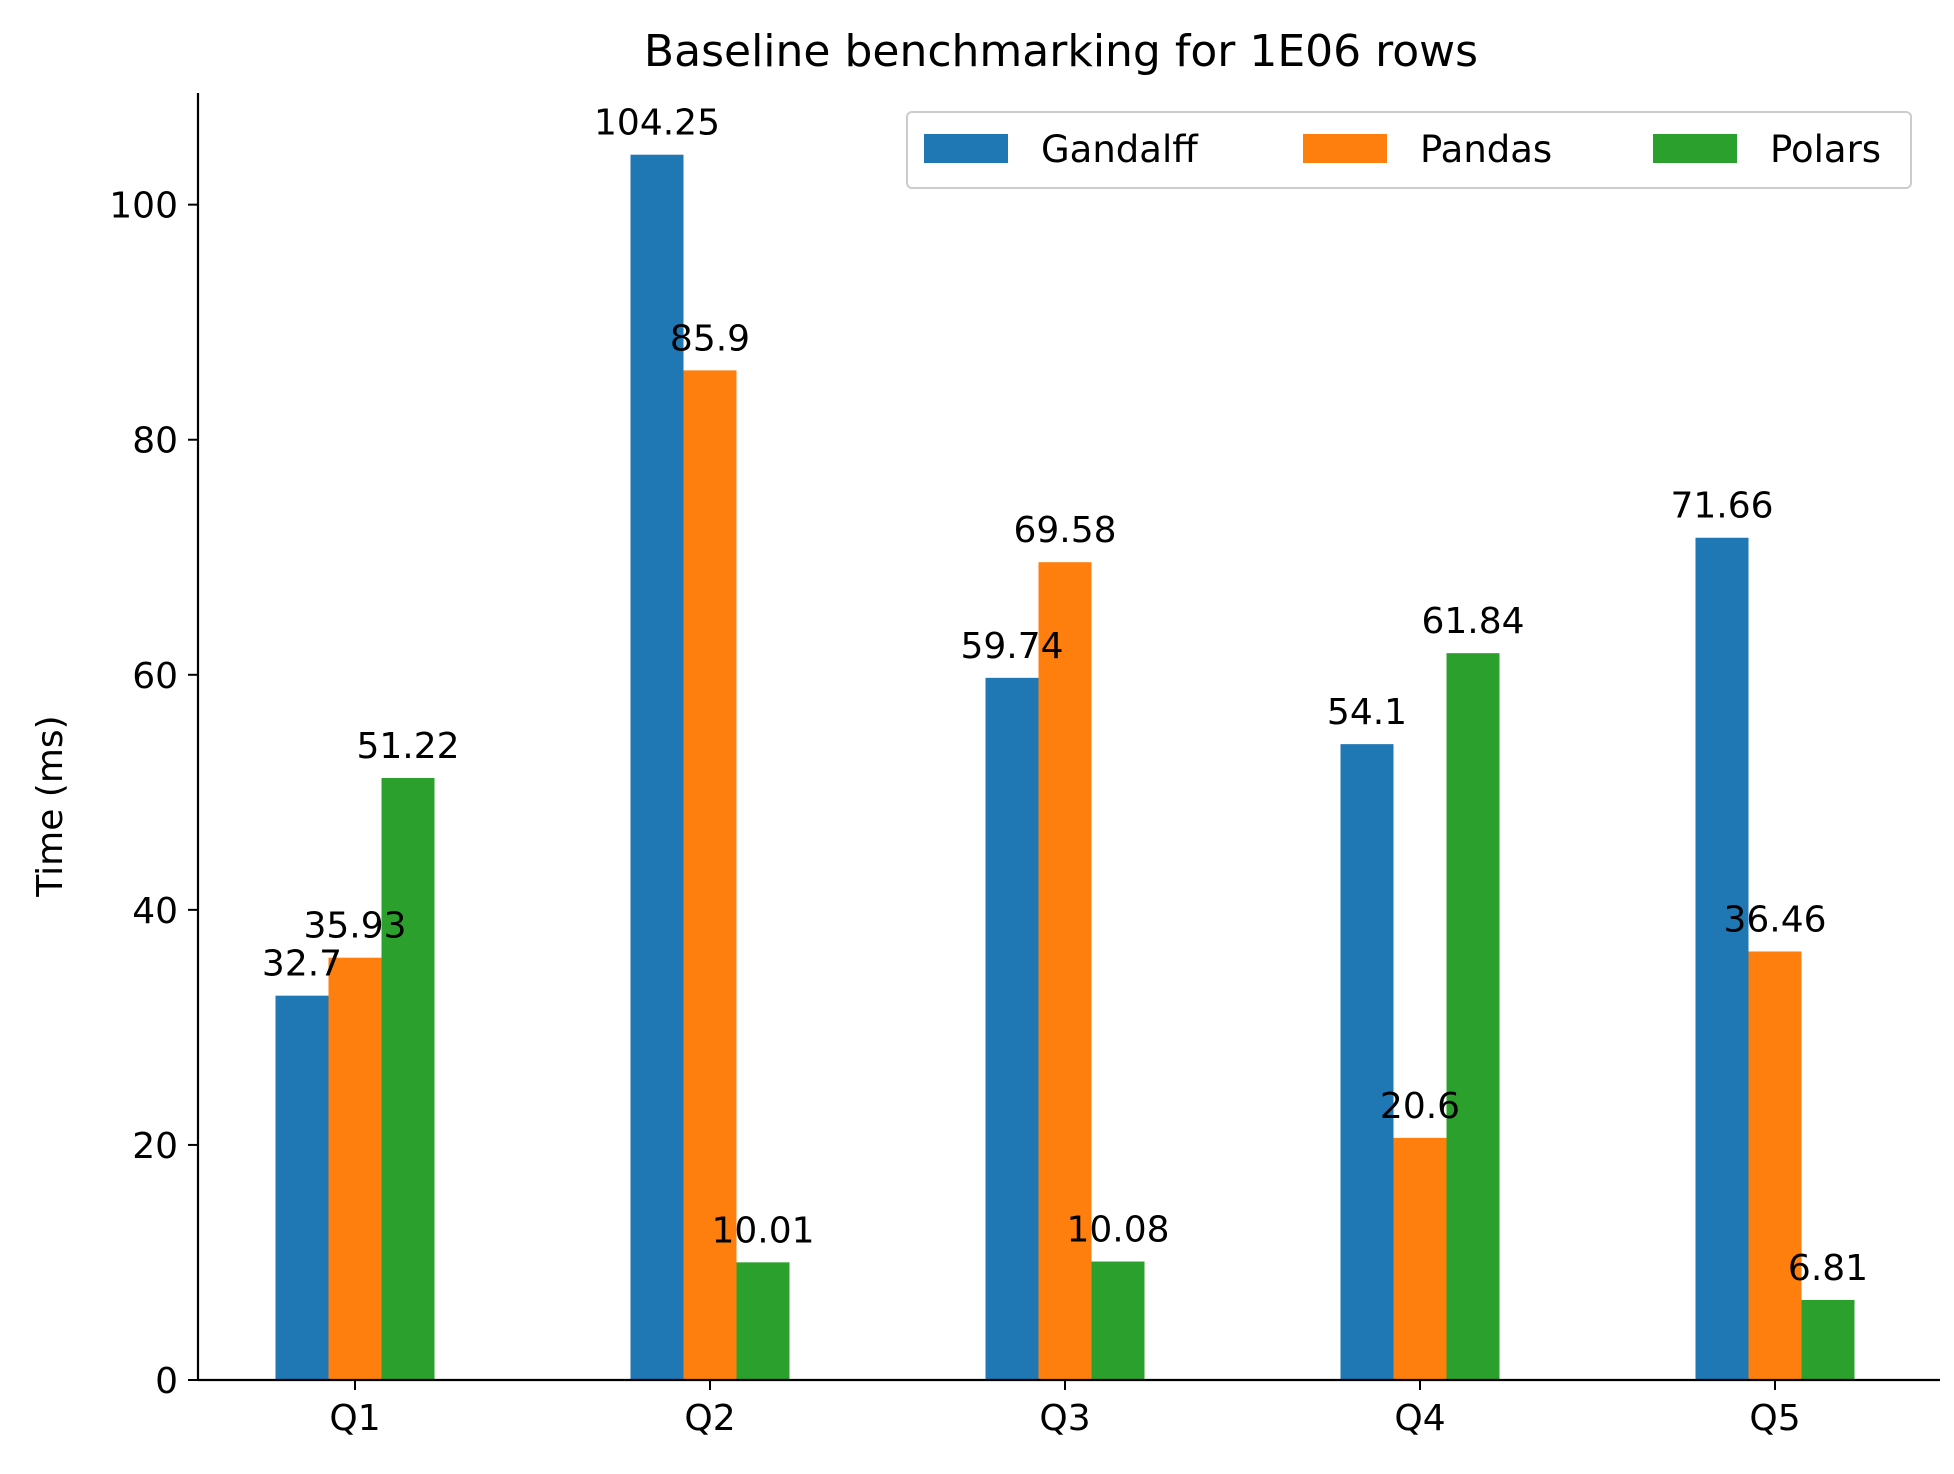  What do you see at coordinates (1472, 621) in the screenshot?
I see `bar-value-label-polars-q4: 61.84` at bounding box center [1472, 621].